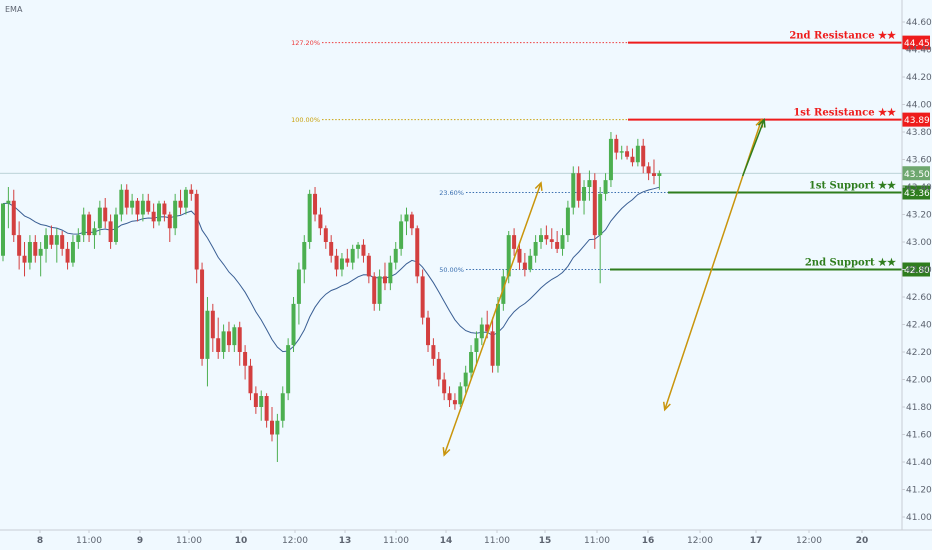 Image resolution: width=932 pixels, height=550 pixels. Describe the element at coordinates (345, 541) in the screenshot. I see `x-tick-label: 13` at that location.